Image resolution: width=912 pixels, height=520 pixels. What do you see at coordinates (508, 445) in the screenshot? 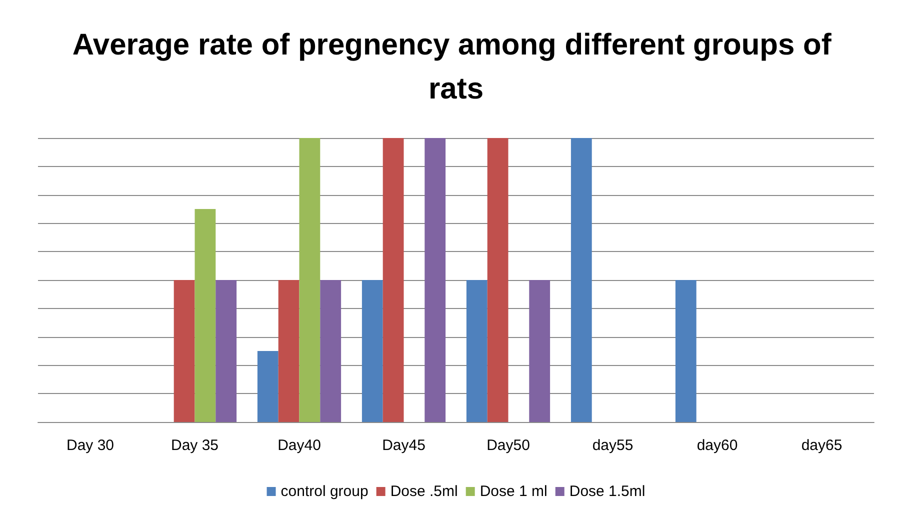
I see `x-tick-label: Day50` at bounding box center [508, 445].